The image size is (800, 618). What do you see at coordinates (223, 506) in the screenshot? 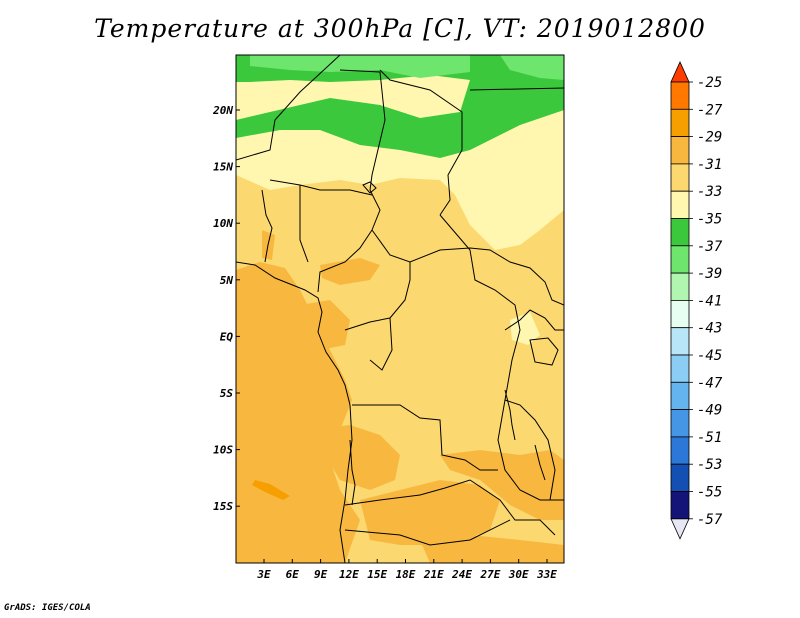
I see `lat-tick-label: 15S` at bounding box center [223, 506].